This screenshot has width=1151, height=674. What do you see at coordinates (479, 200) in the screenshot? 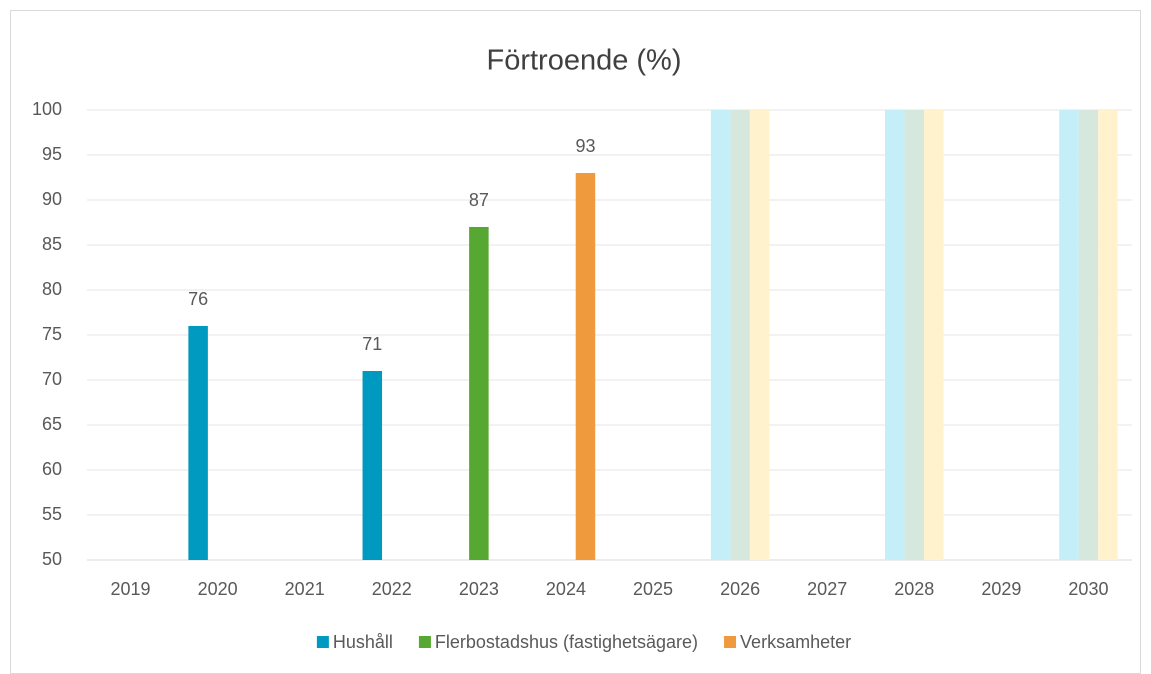
I see `data-label: 87` at bounding box center [479, 200].